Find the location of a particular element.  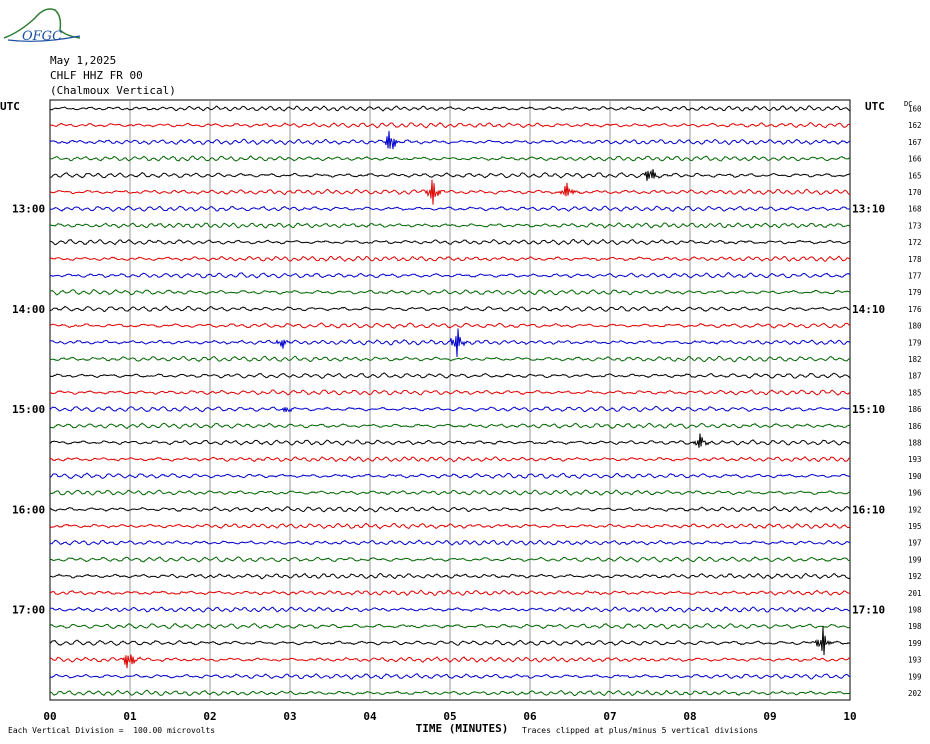

x-tick-label: 03 is located at coordinates (289, 716).